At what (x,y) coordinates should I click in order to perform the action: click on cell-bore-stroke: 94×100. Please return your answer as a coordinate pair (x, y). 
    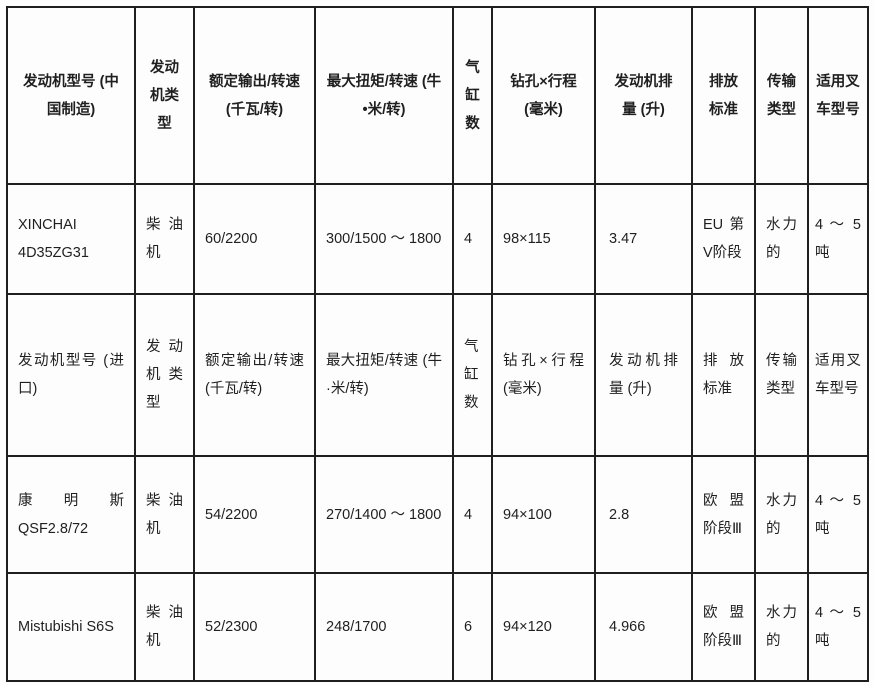
    Looking at the image, I should click on (543, 514).